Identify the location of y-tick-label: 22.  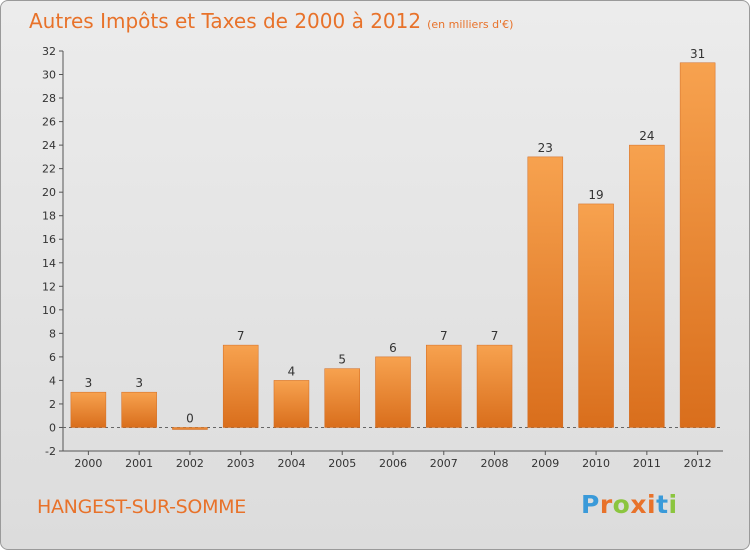
(49, 169).